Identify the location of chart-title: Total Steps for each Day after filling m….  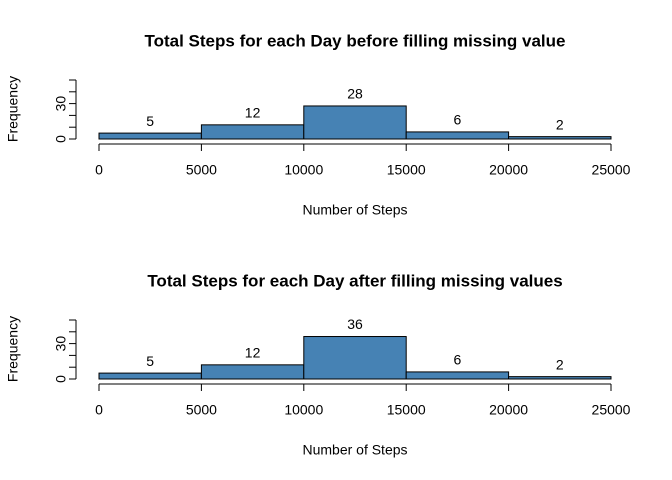
(354, 280).